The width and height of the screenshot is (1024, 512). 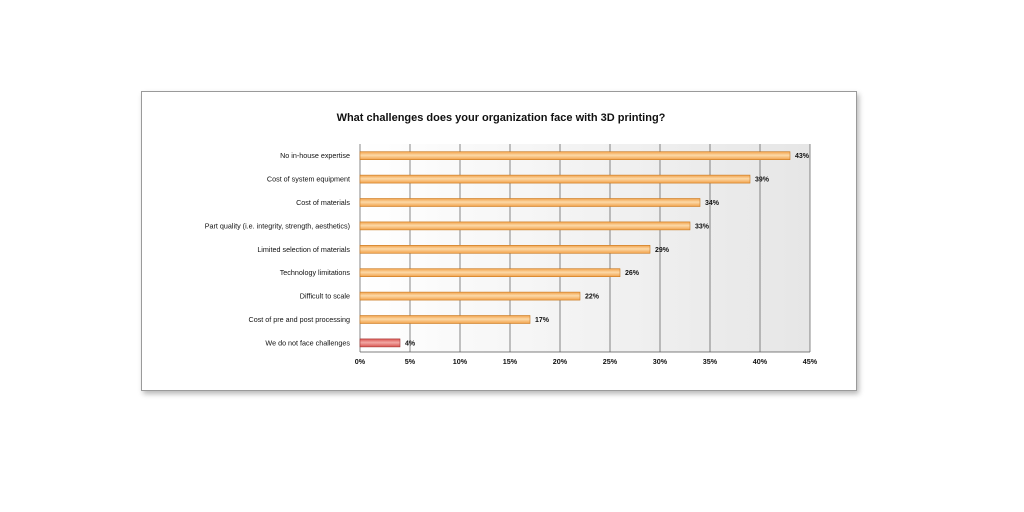 I want to click on x-tick-label: 30%, so click(x=660, y=361).